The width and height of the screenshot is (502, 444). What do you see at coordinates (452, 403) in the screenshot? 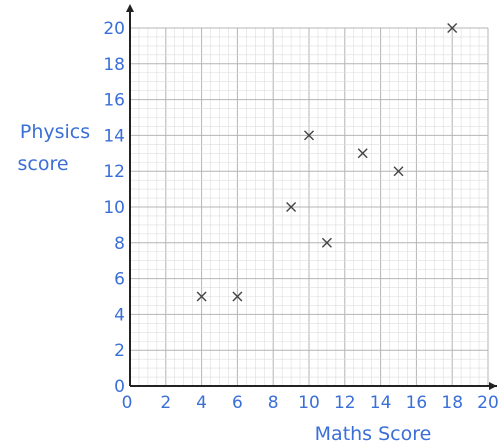
I see `x-tick-label: 18` at bounding box center [452, 403].